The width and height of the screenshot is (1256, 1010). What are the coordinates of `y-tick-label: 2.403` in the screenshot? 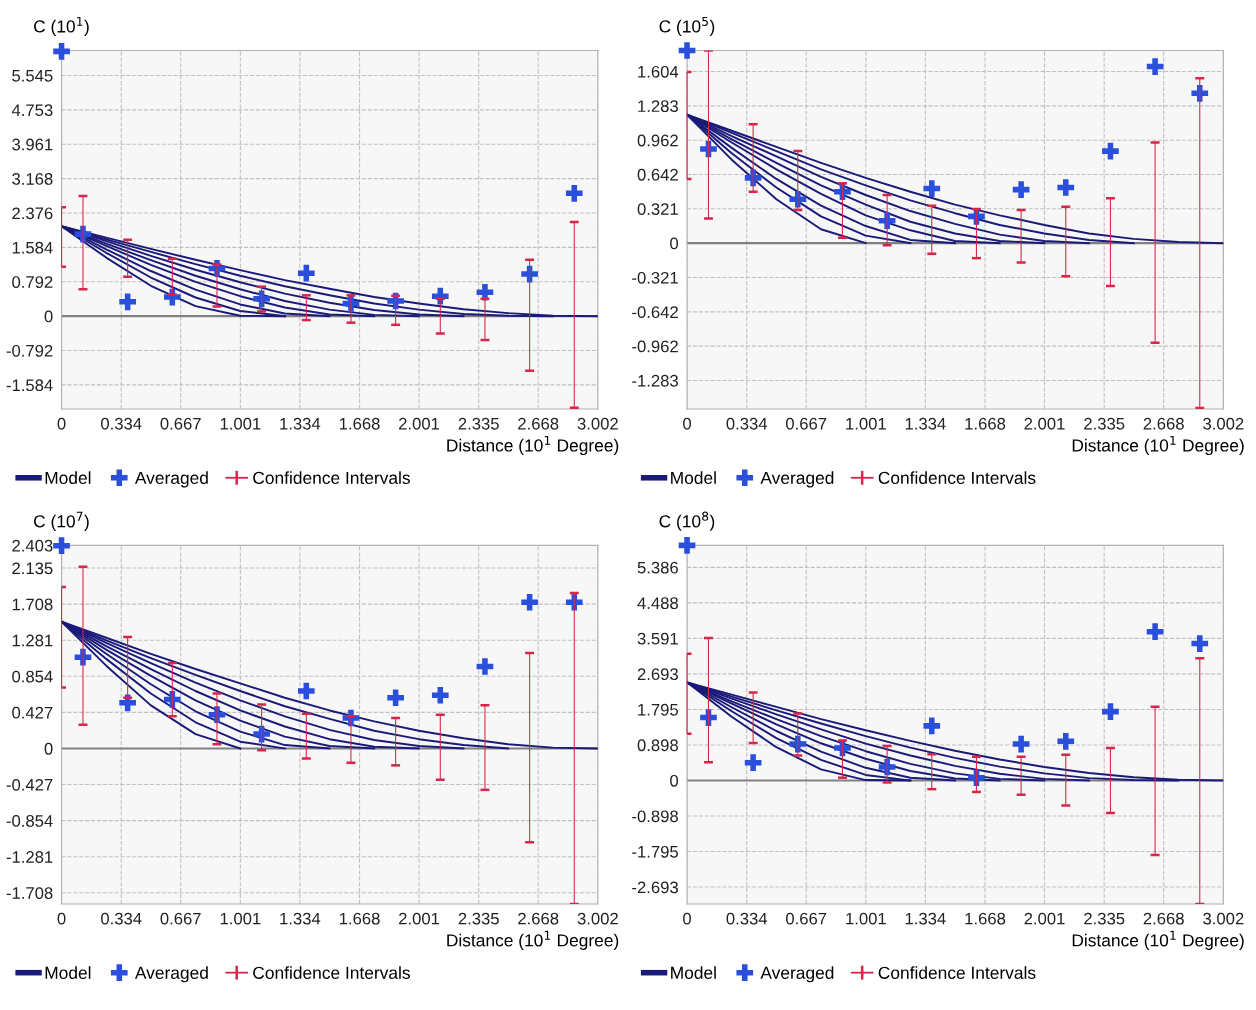 It's located at (32, 545).